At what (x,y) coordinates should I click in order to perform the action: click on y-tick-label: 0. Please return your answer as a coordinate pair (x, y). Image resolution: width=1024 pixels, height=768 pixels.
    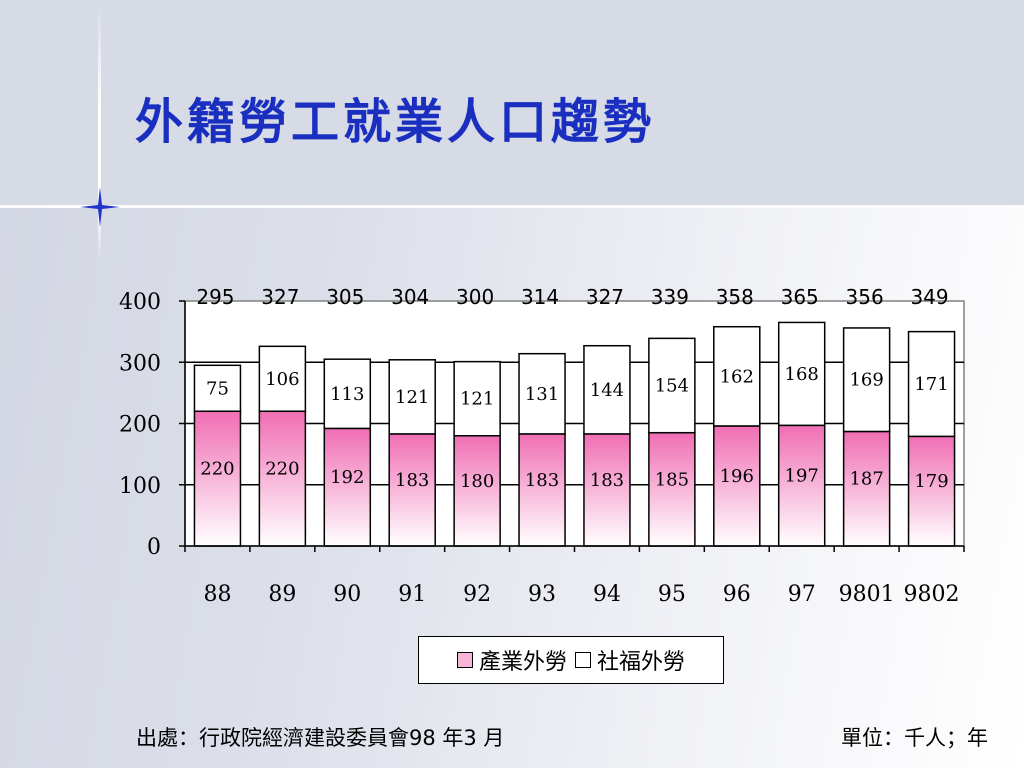
    Looking at the image, I should click on (154, 547).